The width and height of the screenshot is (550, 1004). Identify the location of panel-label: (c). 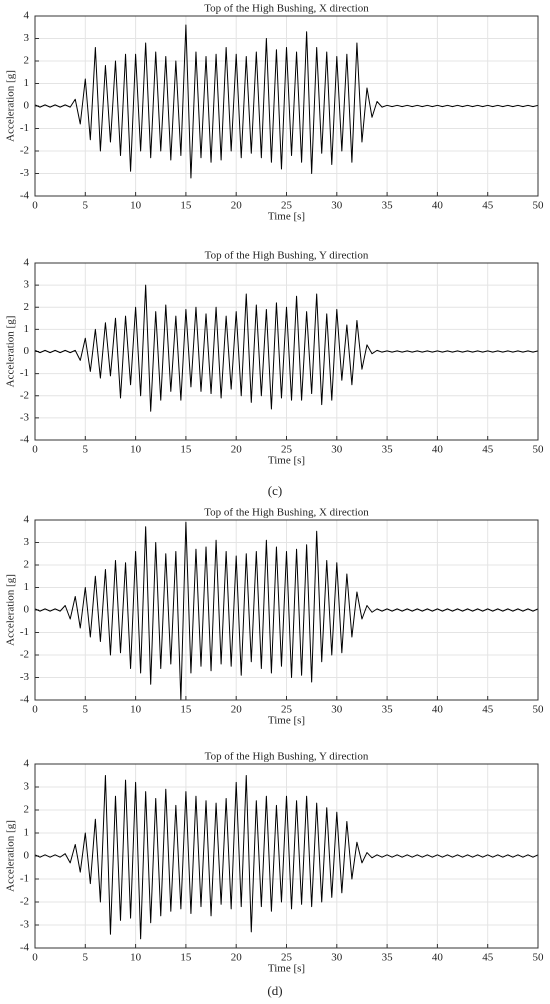
(275, 490).